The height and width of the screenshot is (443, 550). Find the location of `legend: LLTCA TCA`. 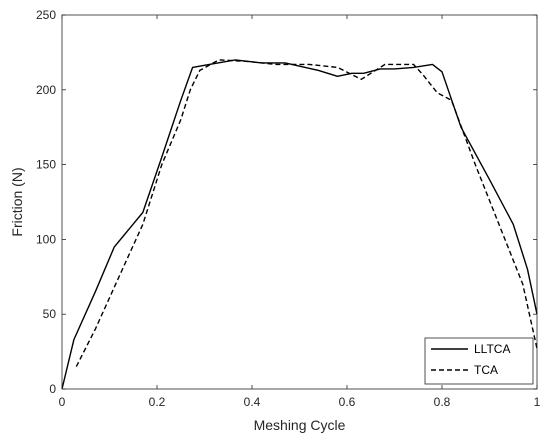

legend: LLTCA TCA is located at coordinates (479, 361).